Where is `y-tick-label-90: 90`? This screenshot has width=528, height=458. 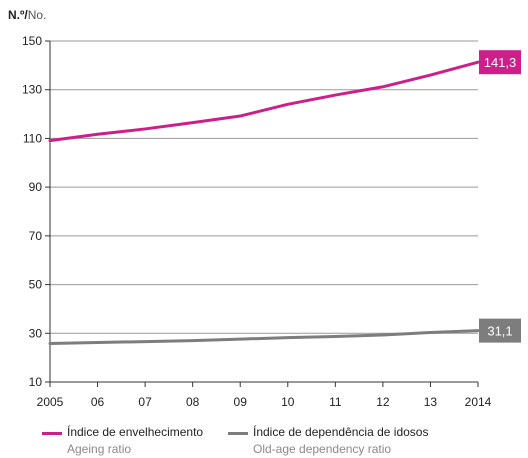 y-tick-label-90: 90 is located at coordinates (36, 187).